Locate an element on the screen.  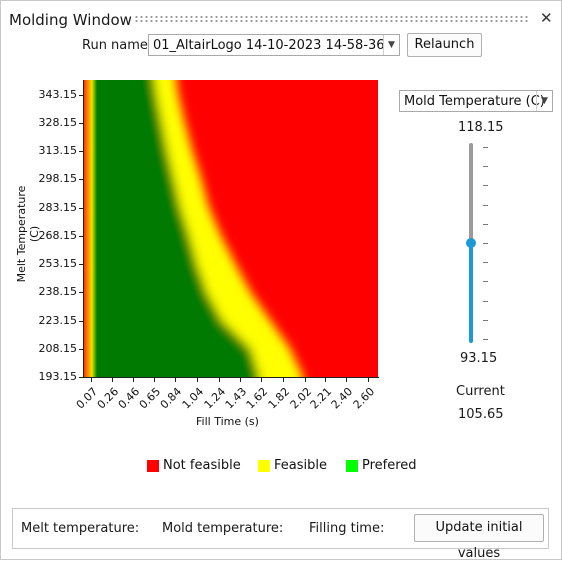
y-tick-label: 253.15 is located at coordinates (58, 264).